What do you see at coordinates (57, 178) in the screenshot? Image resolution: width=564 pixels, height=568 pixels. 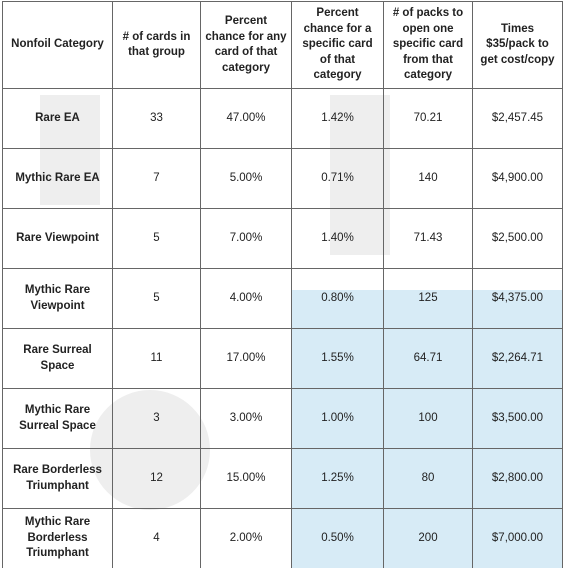 I see `category-cell: Mythic Rare EA` at bounding box center [57, 178].